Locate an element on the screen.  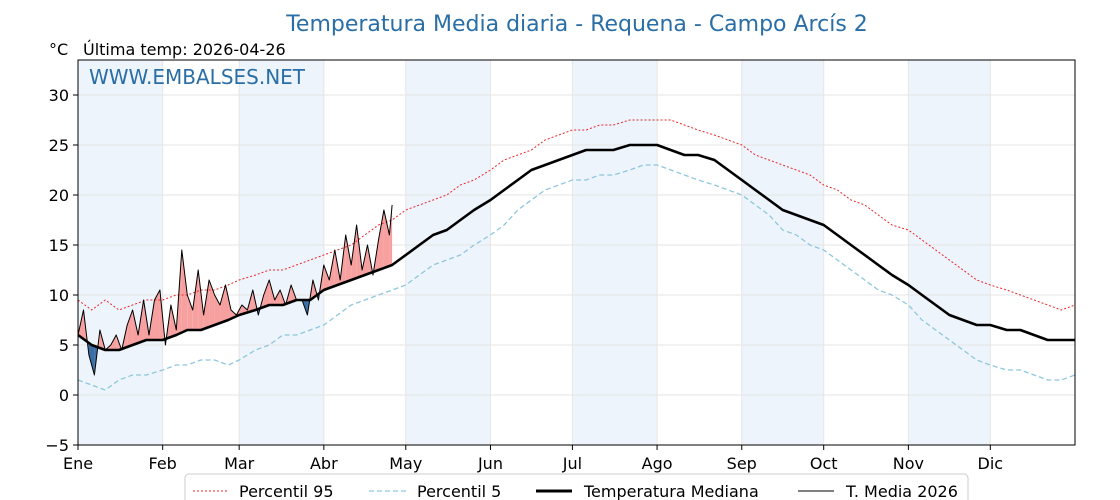
fill-below-median is located at coordinates (91, 359).